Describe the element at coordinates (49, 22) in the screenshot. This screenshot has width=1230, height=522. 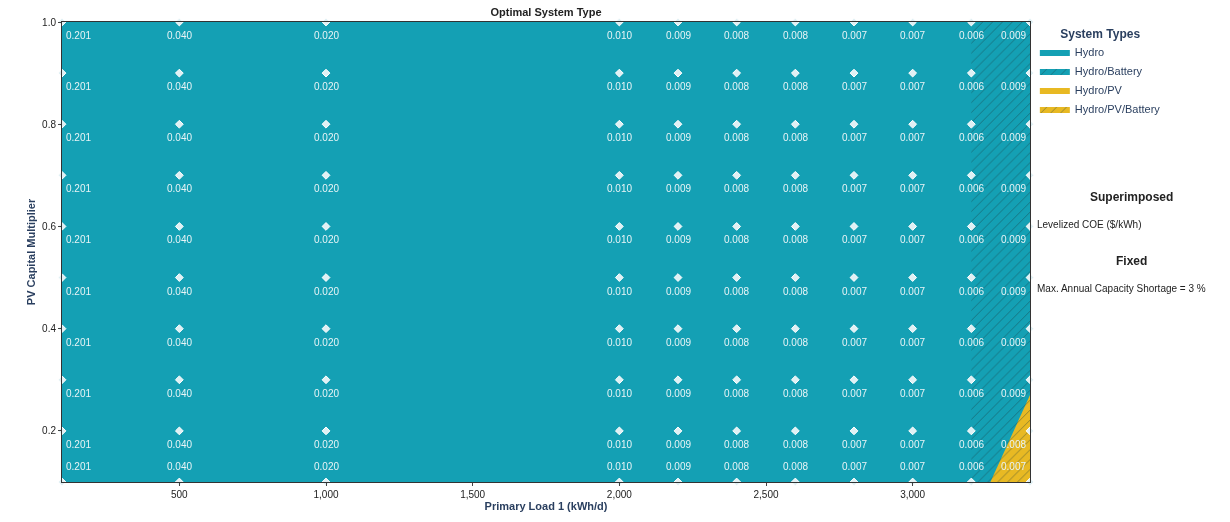
I see `y-tick-label: 1.0` at that location.